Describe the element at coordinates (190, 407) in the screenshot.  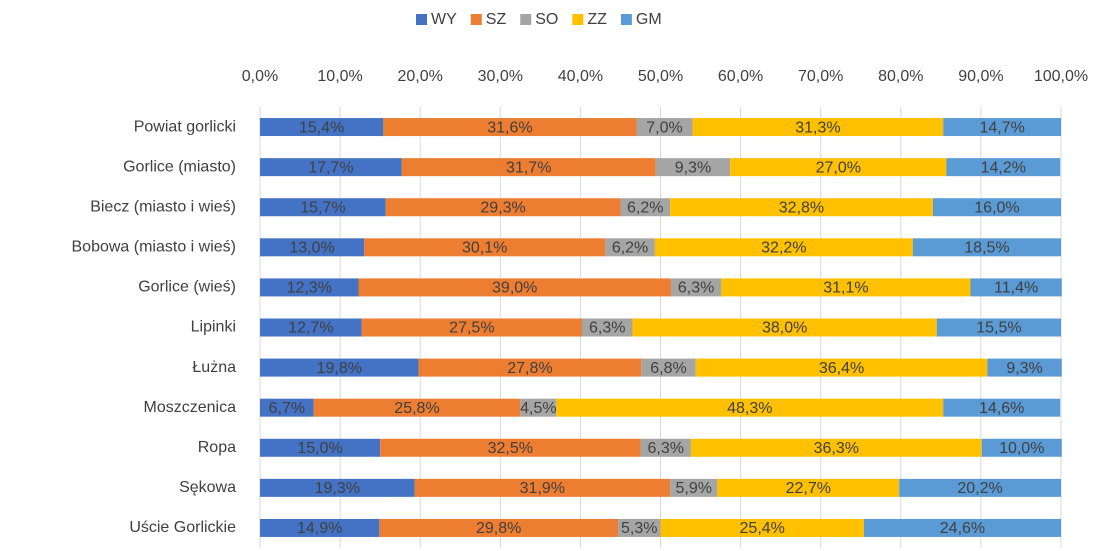
I see `y-tick-label: Moszczenica` at that location.